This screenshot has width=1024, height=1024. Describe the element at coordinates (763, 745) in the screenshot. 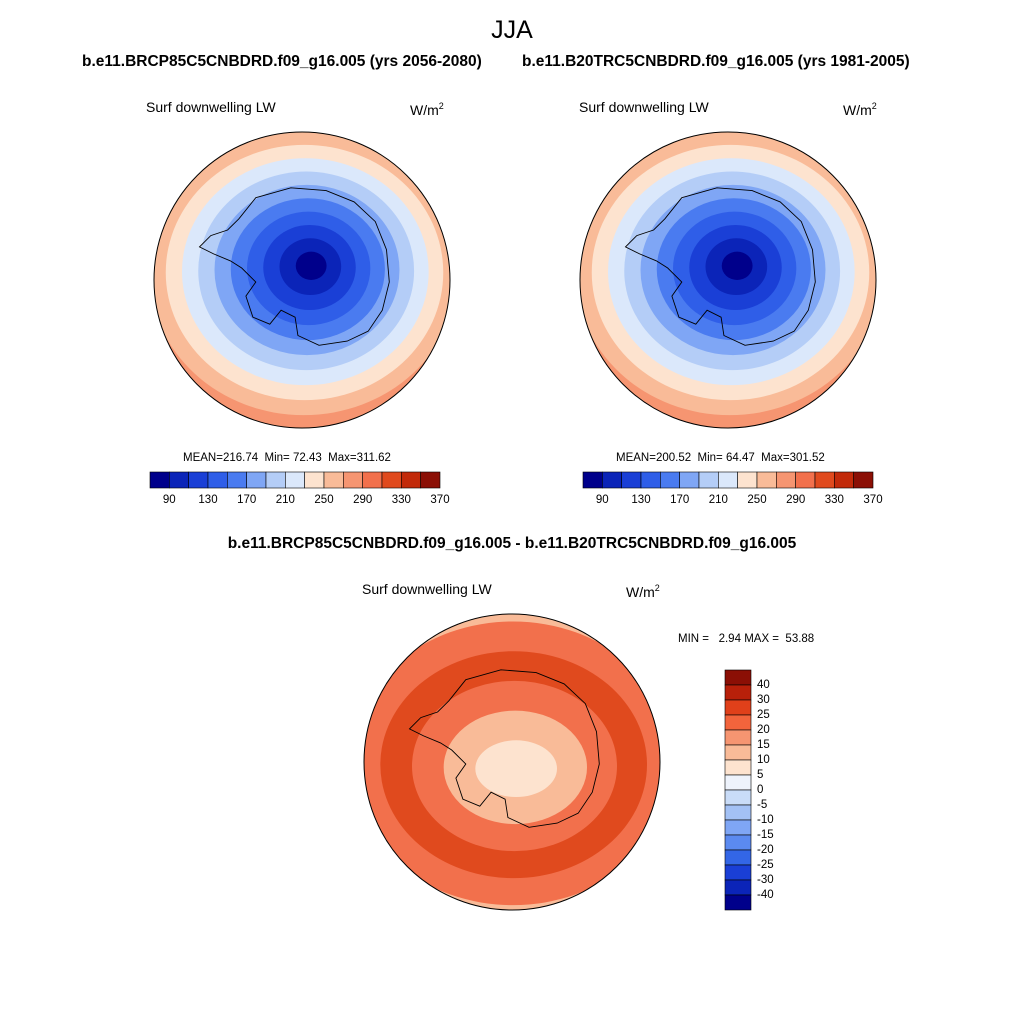

I see `colorbar-tick-label: 15` at that location.